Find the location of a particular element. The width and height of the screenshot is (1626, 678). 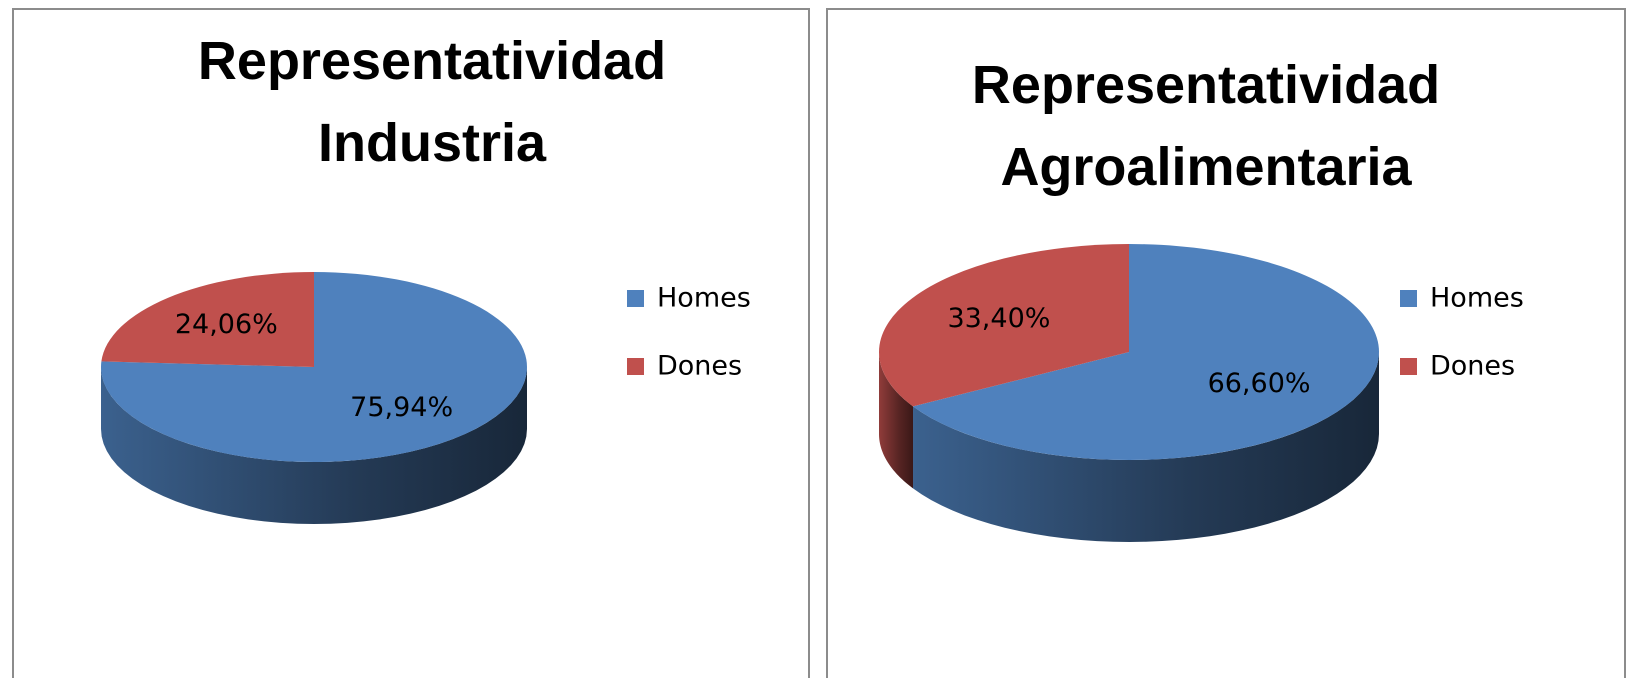

chart-title: Representatividad Industria is located at coordinates (432, 102).